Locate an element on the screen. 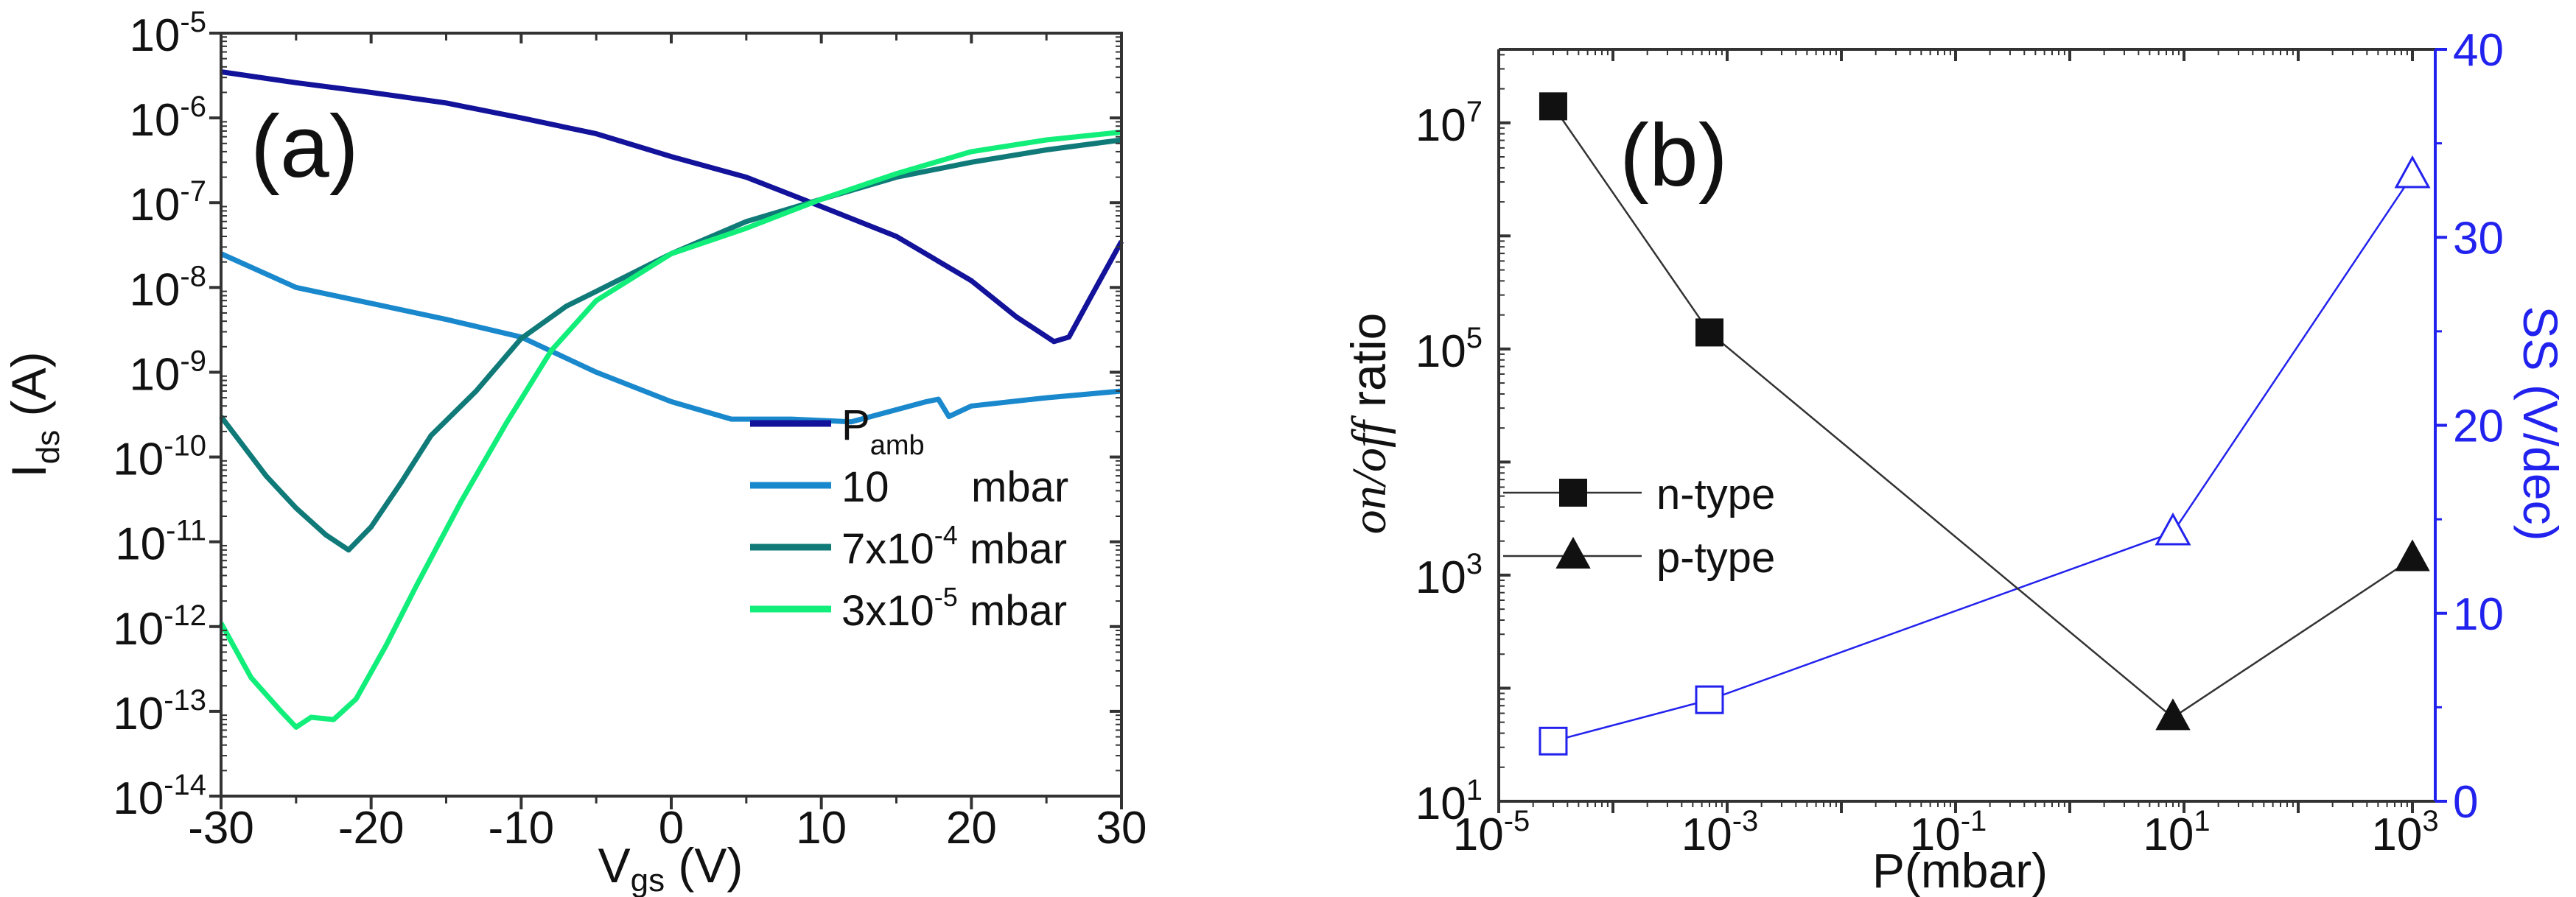 This screenshot has width=2576, height=897. y-left-tick-label: 10³ is located at coordinates (1449, 575).